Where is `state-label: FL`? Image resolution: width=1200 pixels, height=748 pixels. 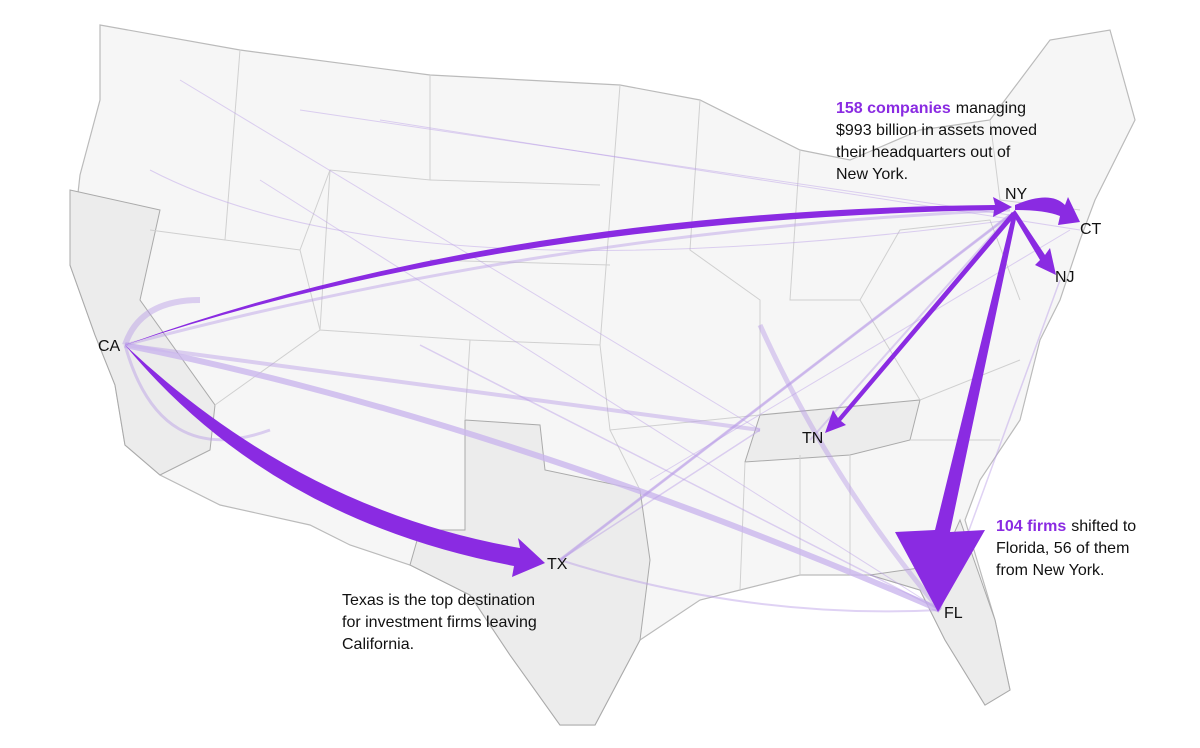
state-label: FL is located at coordinates (953, 613).